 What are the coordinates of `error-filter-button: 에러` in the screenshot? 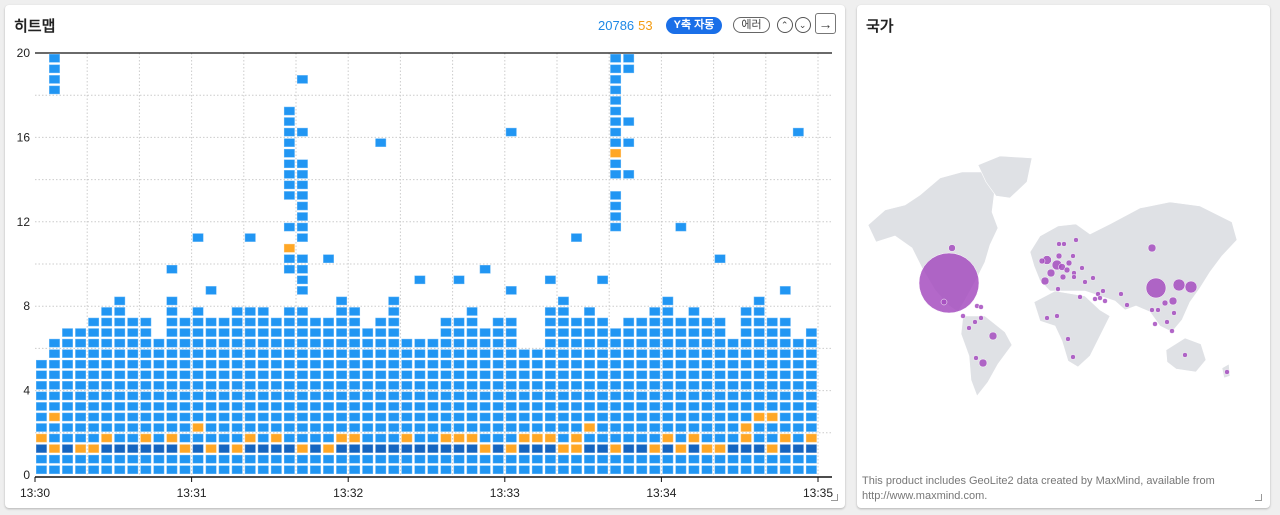 It's located at (751, 25).